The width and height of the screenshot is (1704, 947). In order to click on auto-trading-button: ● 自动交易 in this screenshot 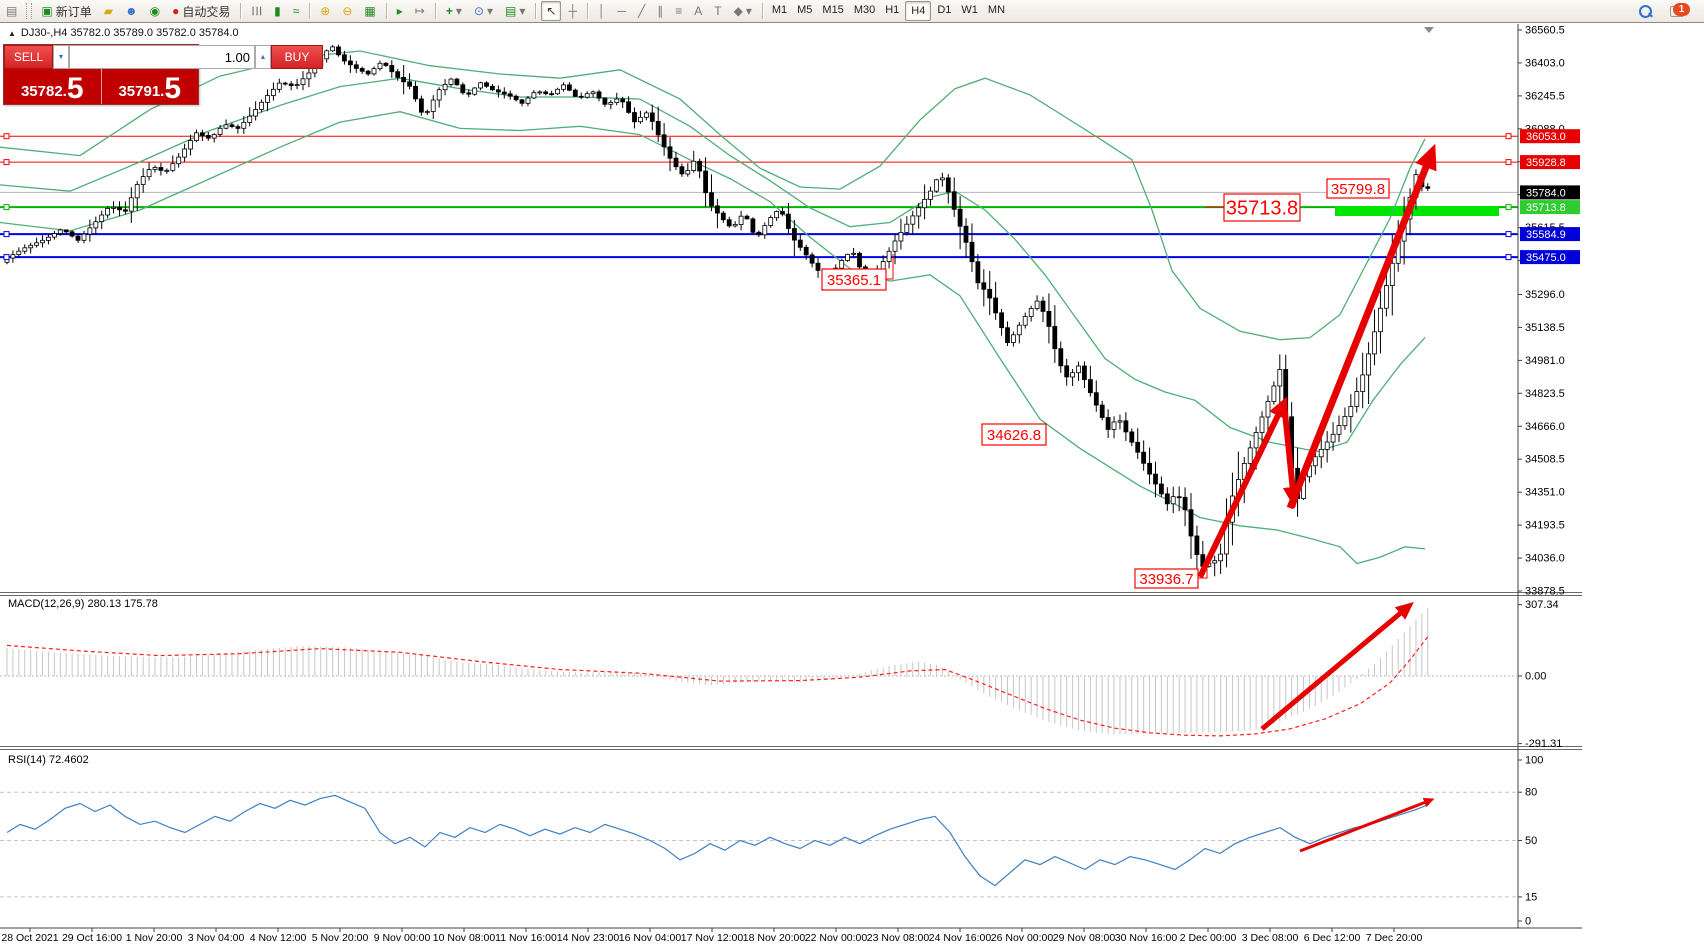, I will do `click(201, 11)`.